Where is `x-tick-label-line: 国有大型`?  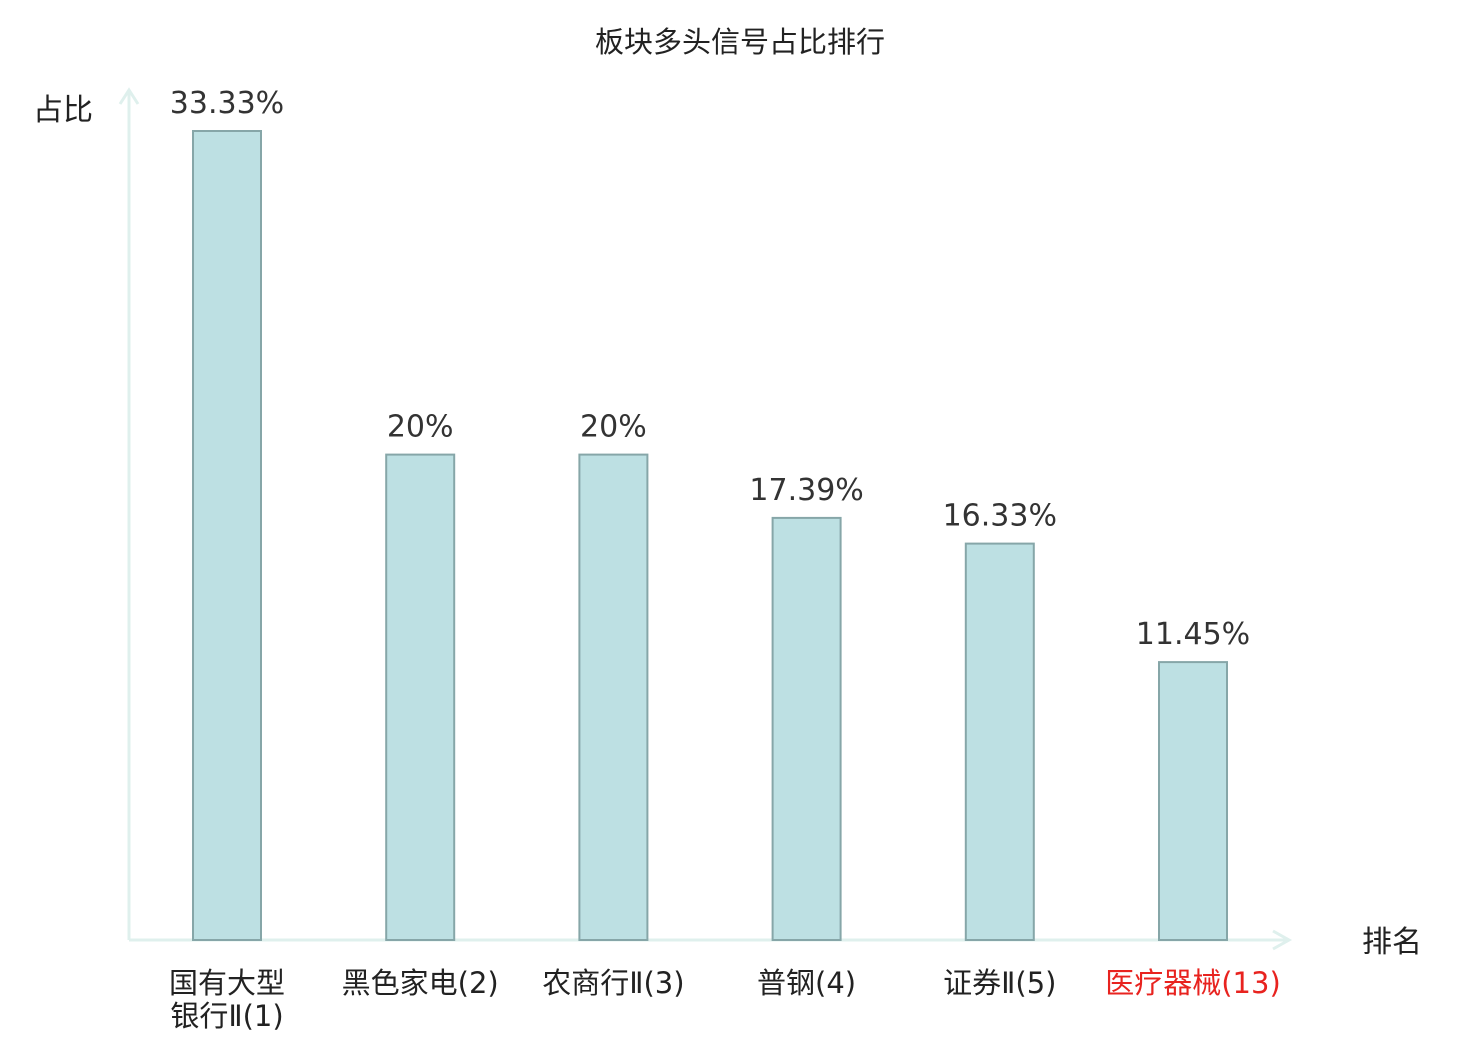 x-tick-label-line: 国有大型 is located at coordinates (227, 983).